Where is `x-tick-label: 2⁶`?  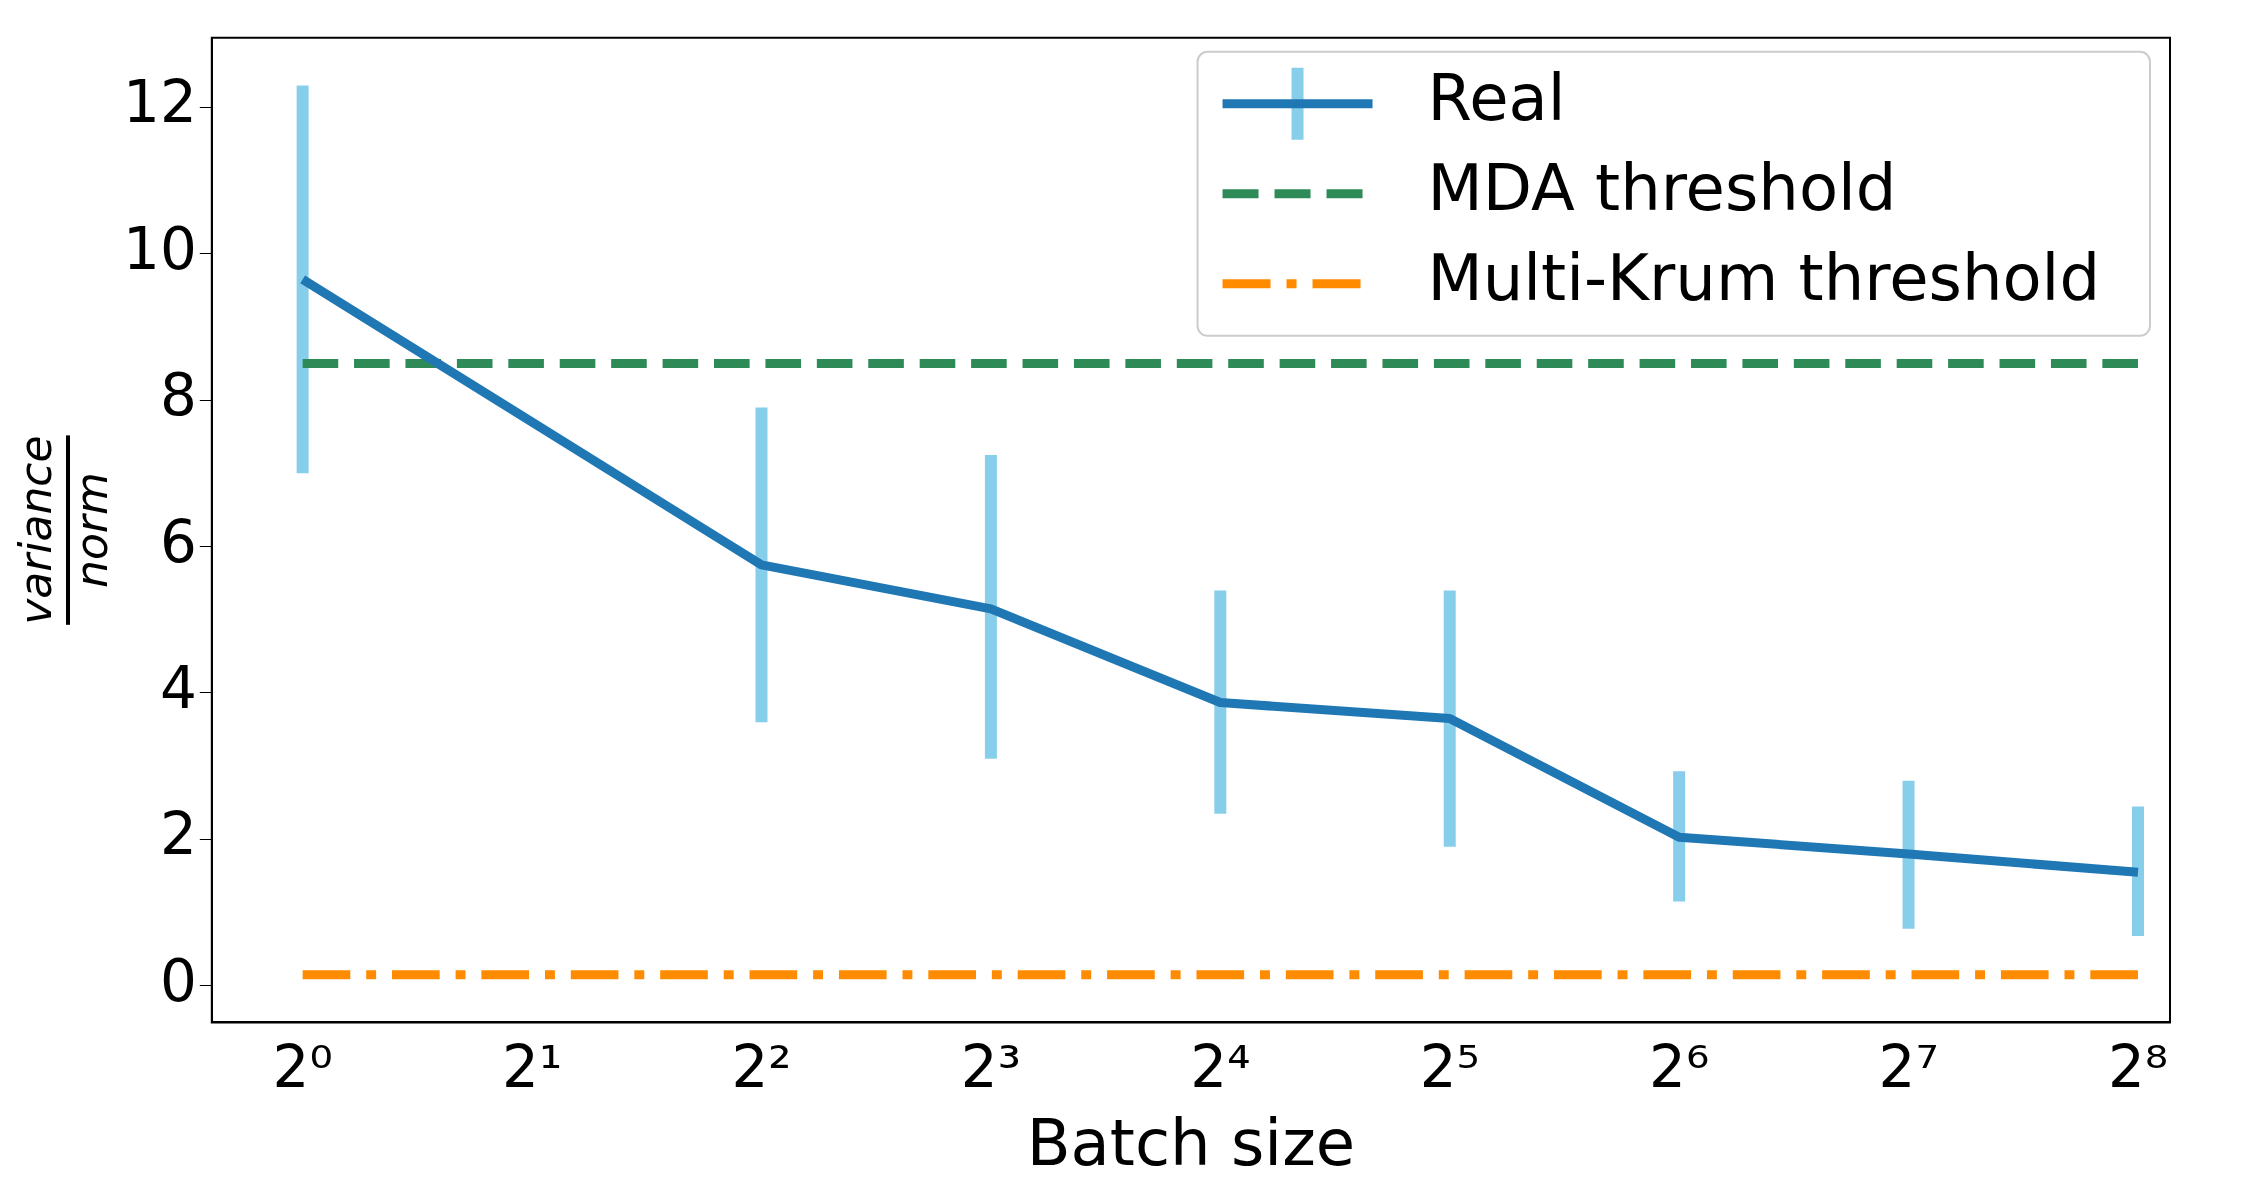
x-tick-label: 2⁶ is located at coordinates (1679, 1067).